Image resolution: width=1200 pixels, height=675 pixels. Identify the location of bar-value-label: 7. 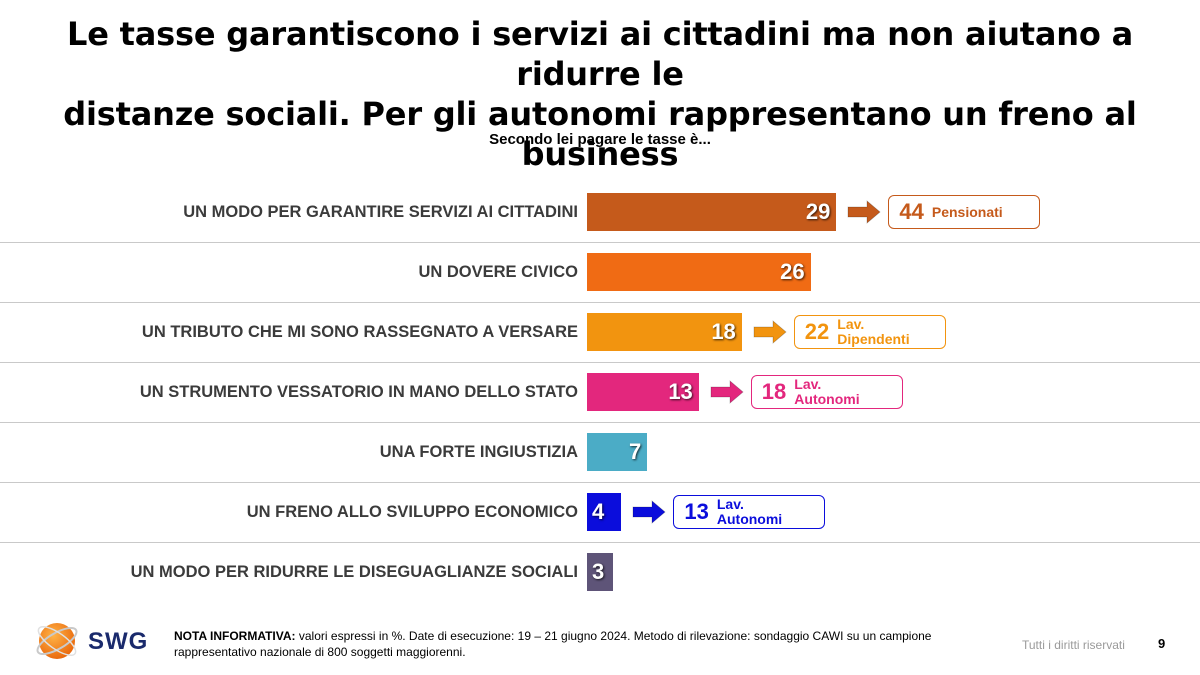
(635, 451).